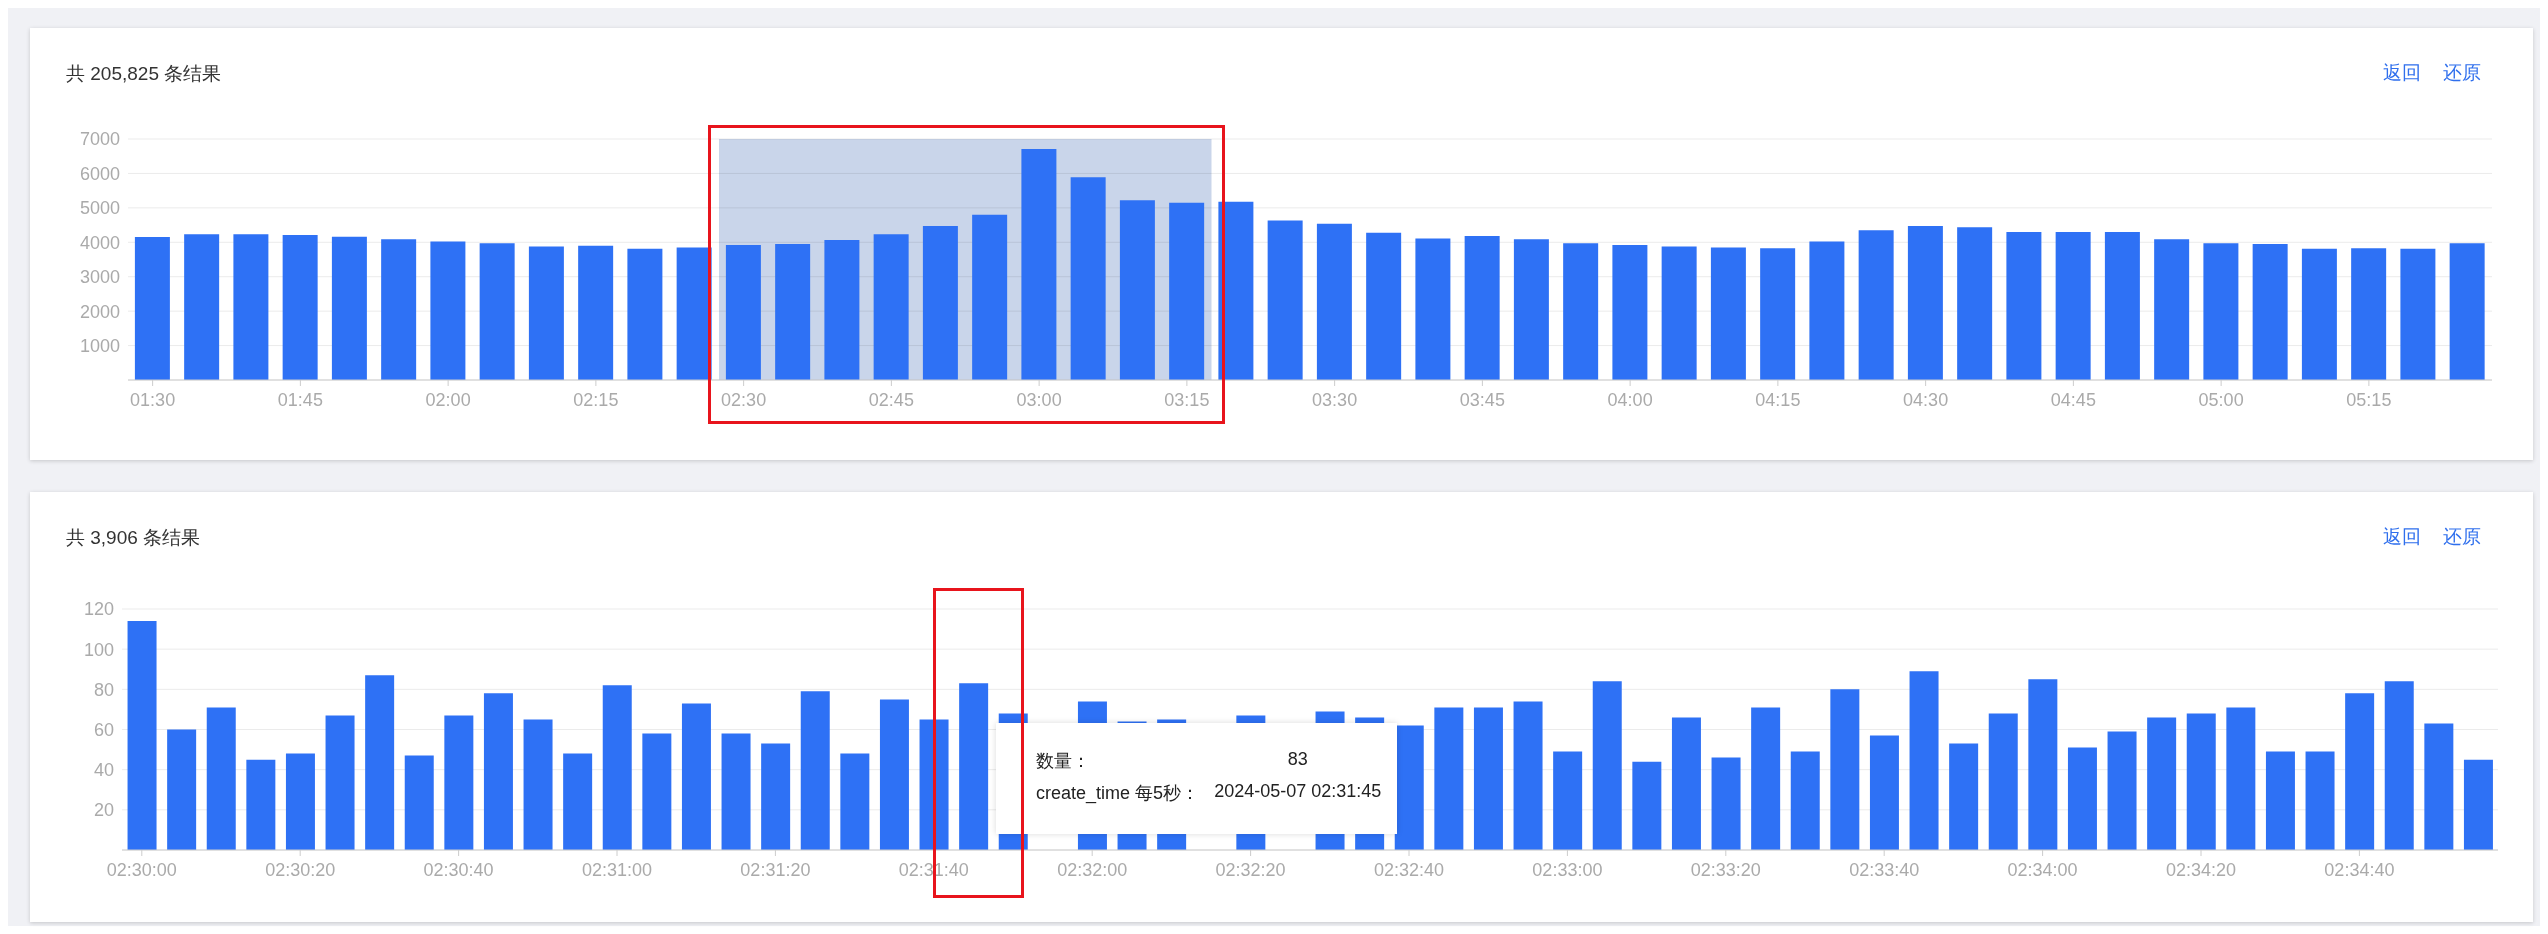 The width and height of the screenshot is (2548, 934). Describe the element at coordinates (1725, 870) in the screenshot. I see `x-tick-label: 02:33:20` at that location.